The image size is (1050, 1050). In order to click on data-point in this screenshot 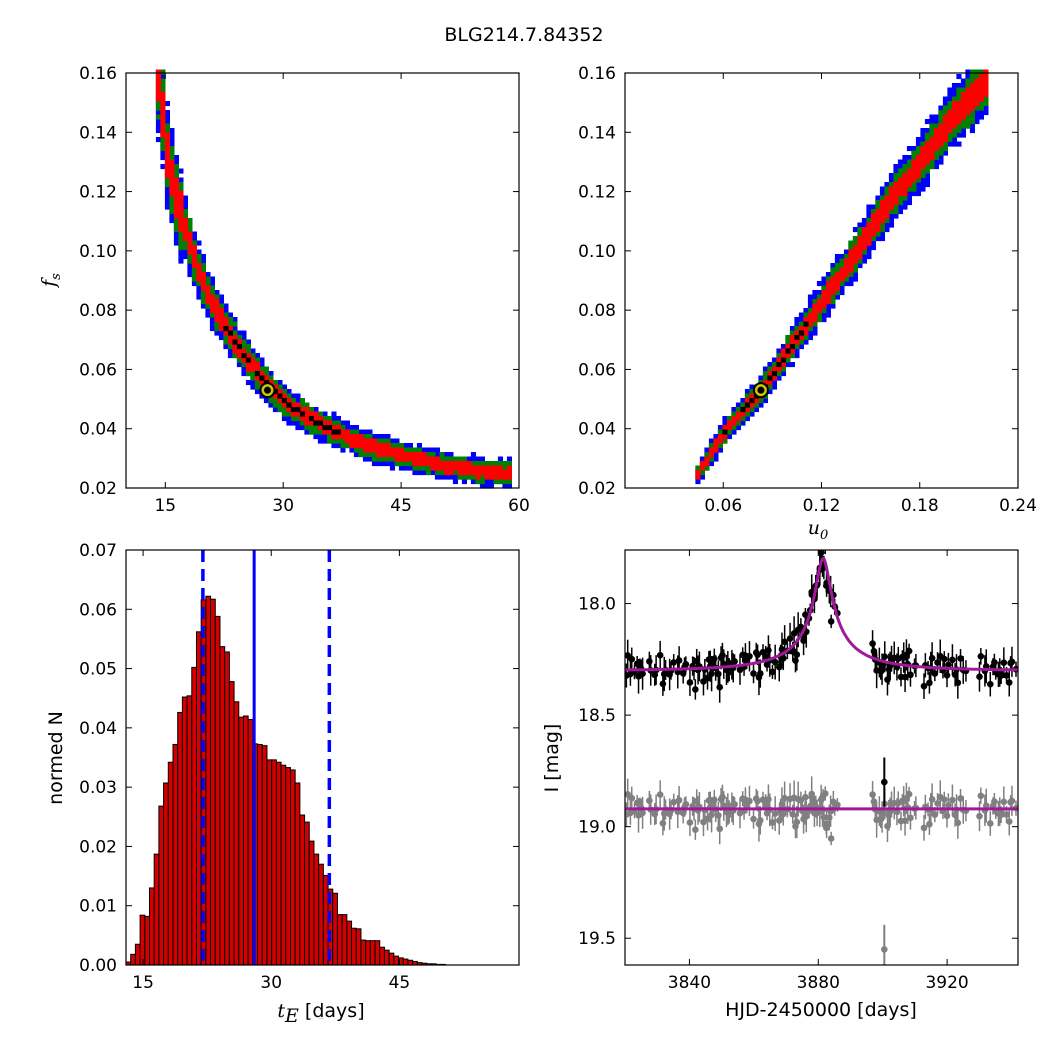, I will do `click(695, 689)`.